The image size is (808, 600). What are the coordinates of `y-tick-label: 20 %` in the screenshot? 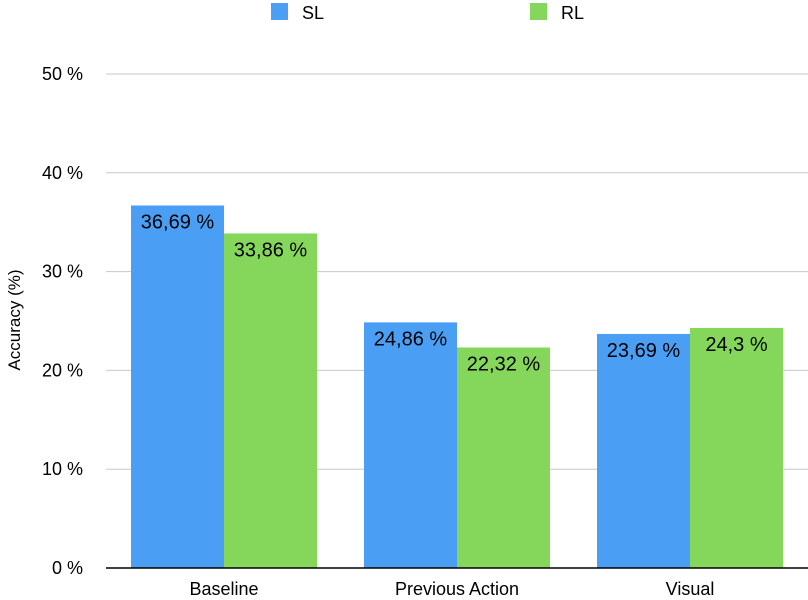 It's located at (62, 370).